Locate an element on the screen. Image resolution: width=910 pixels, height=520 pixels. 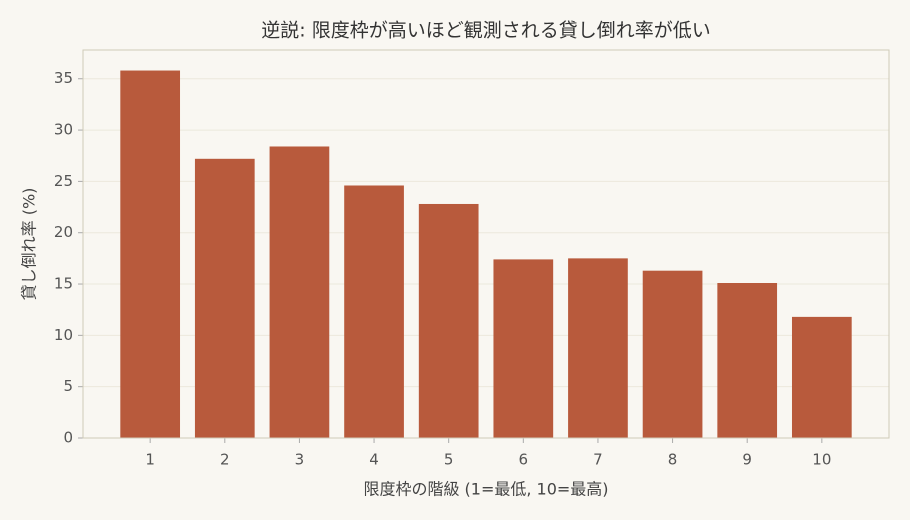
x-tick-label: 1 is located at coordinates (150, 460).